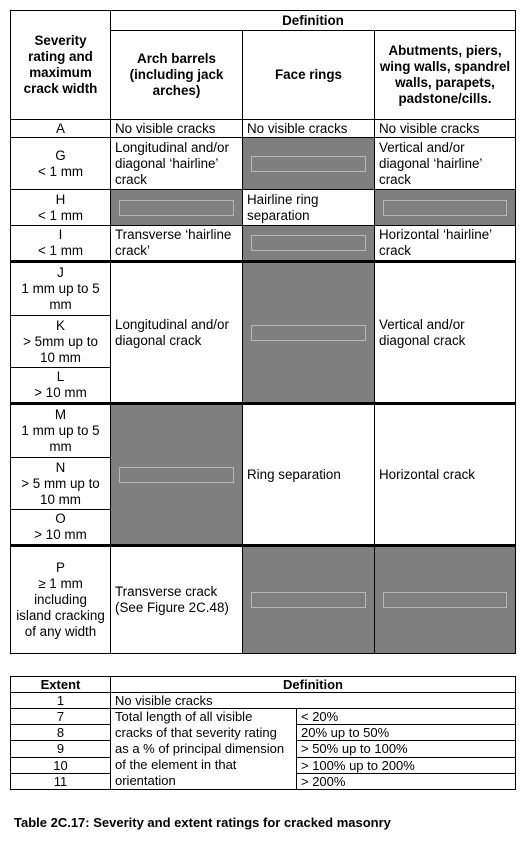 The height and width of the screenshot is (842, 532). I want to click on extent-value: 9, so click(60, 749).